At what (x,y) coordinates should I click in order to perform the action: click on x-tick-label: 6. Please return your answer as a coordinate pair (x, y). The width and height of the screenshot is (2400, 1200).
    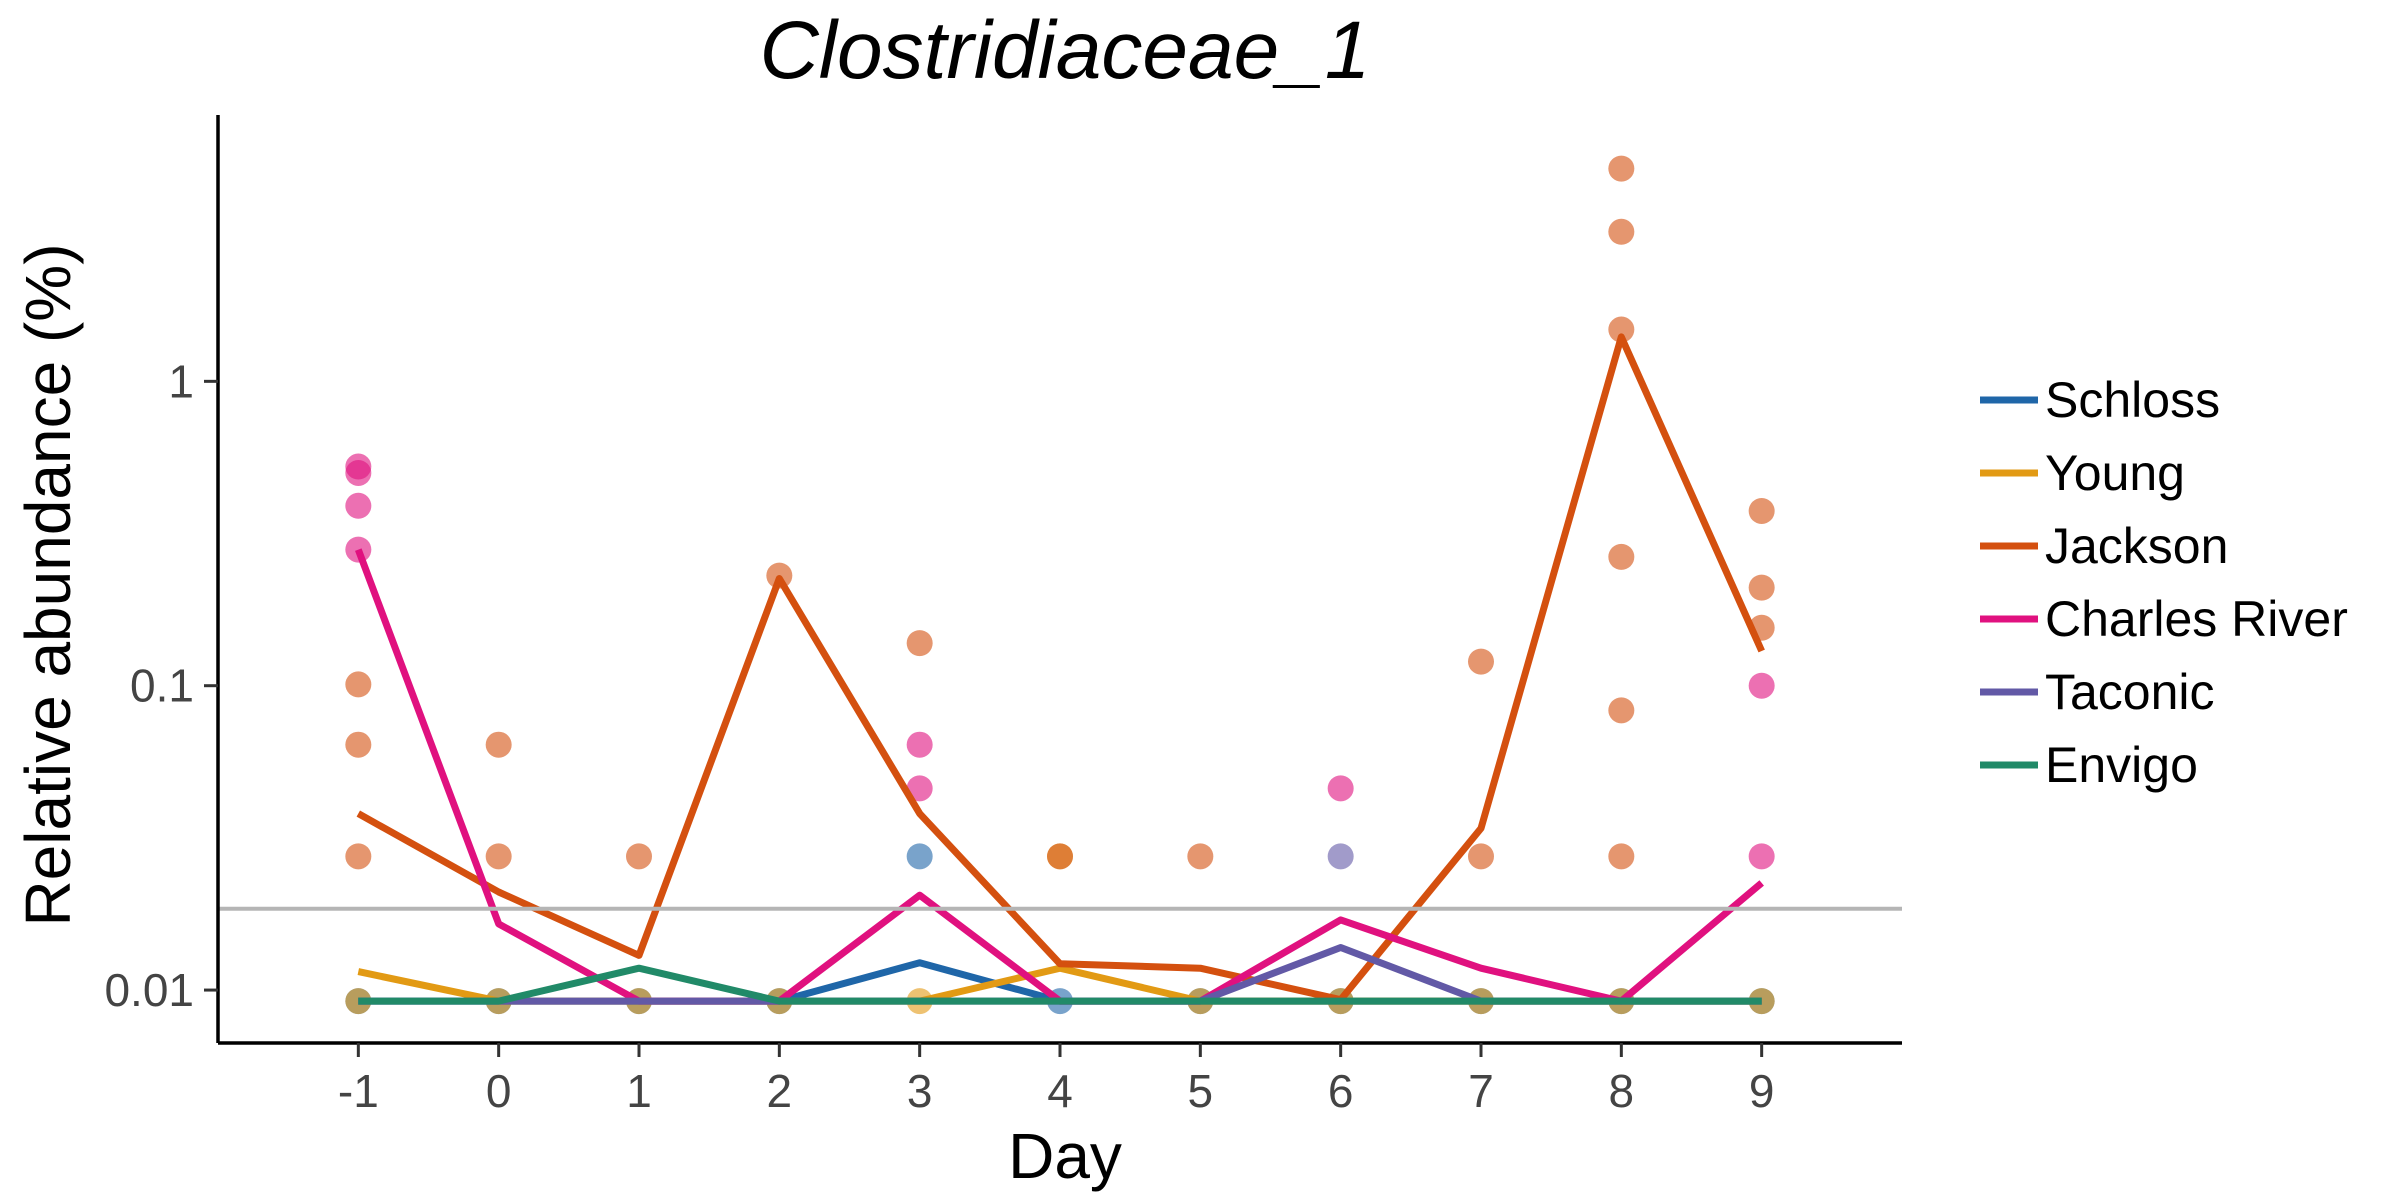
    Looking at the image, I should click on (1341, 1091).